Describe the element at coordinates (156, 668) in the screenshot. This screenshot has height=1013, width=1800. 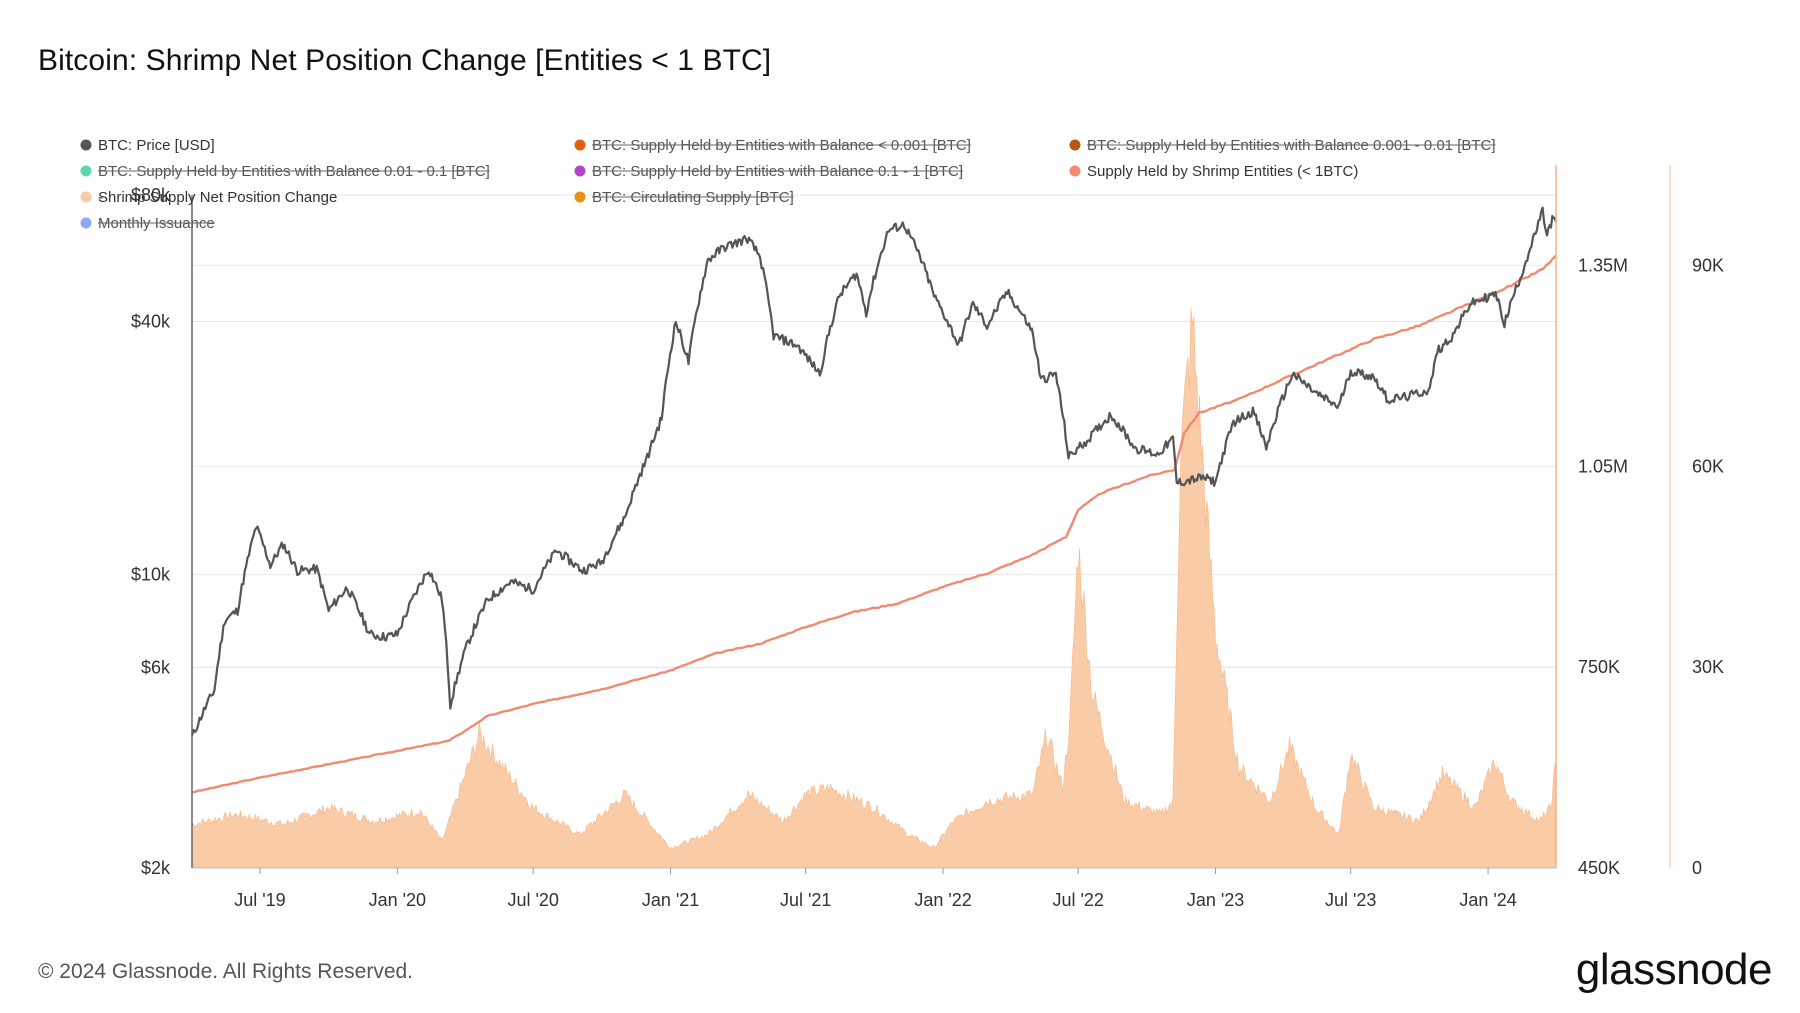
I see `price-tick-label-1: $6k` at that location.